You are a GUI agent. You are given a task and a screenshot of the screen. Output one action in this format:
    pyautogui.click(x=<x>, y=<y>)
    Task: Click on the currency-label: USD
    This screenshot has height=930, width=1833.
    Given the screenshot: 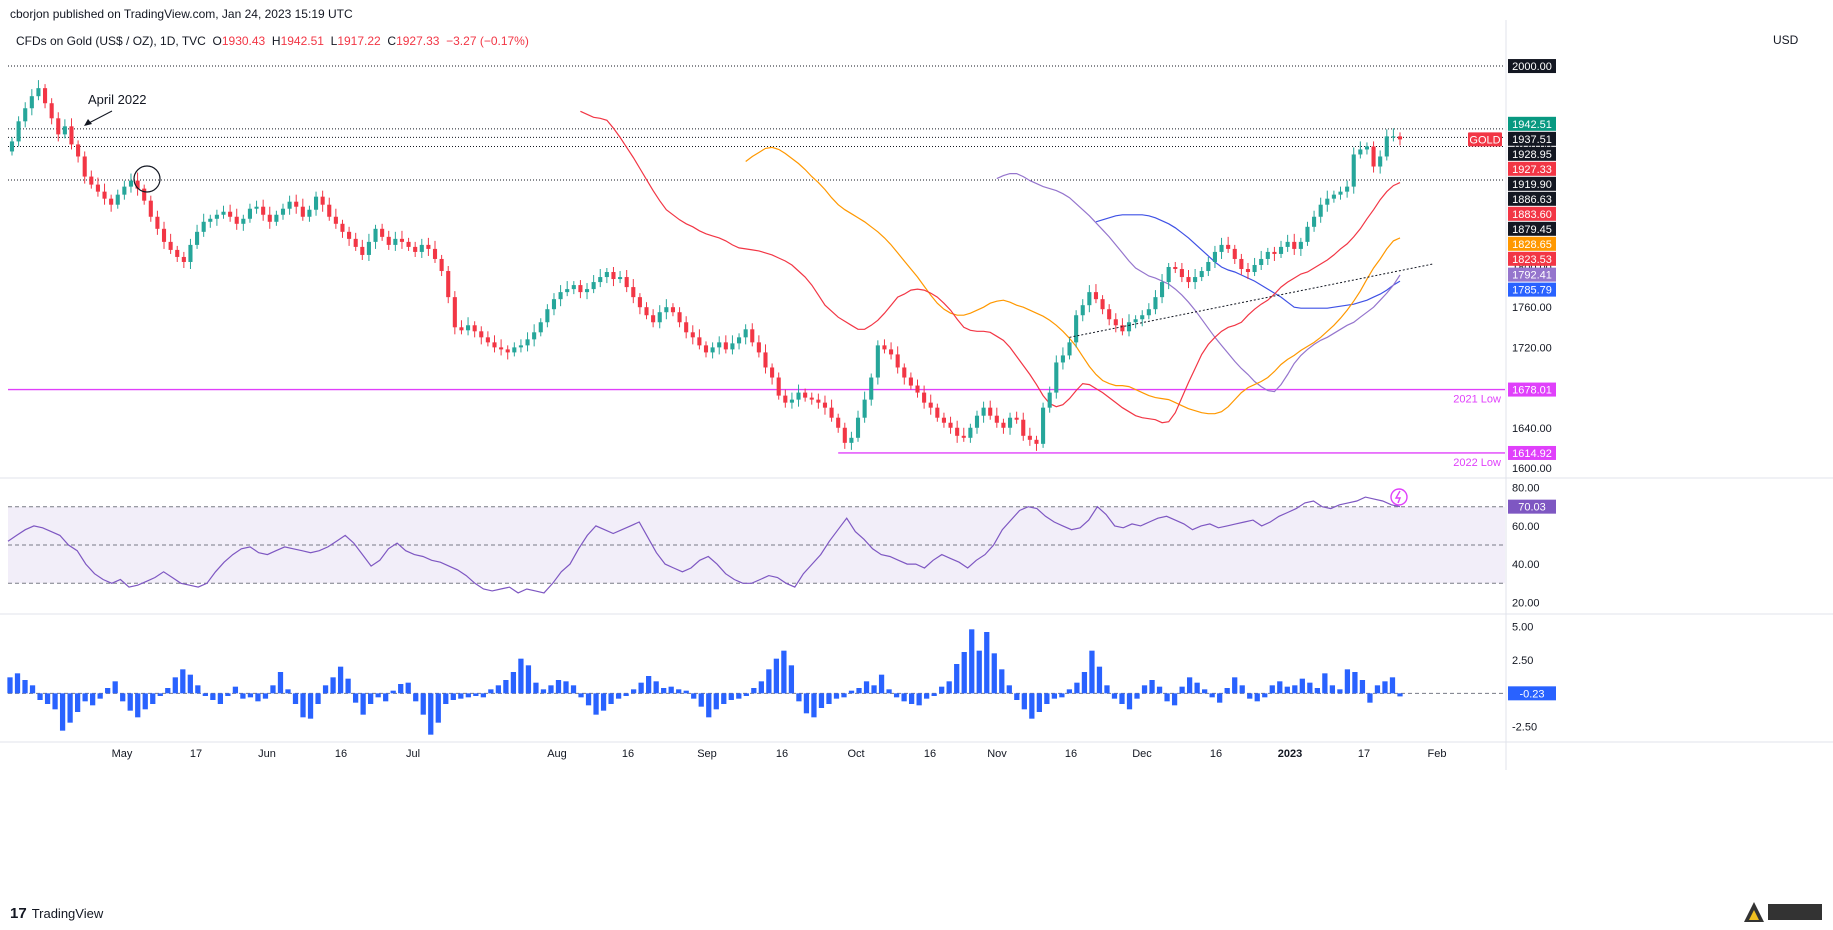 What is the action you would take?
    pyautogui.click(x=1786, y=40)
    